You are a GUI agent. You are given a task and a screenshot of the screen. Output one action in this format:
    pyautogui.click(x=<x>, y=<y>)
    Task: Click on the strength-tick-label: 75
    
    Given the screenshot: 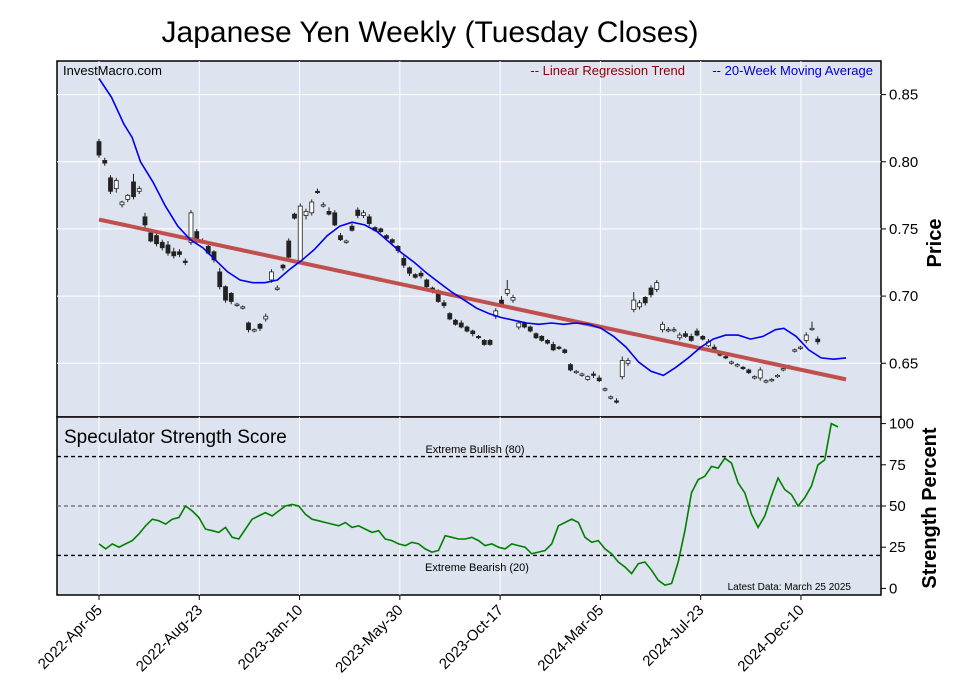 What is the action you would take?
    pyautogui.click(x=897, y=465)
    